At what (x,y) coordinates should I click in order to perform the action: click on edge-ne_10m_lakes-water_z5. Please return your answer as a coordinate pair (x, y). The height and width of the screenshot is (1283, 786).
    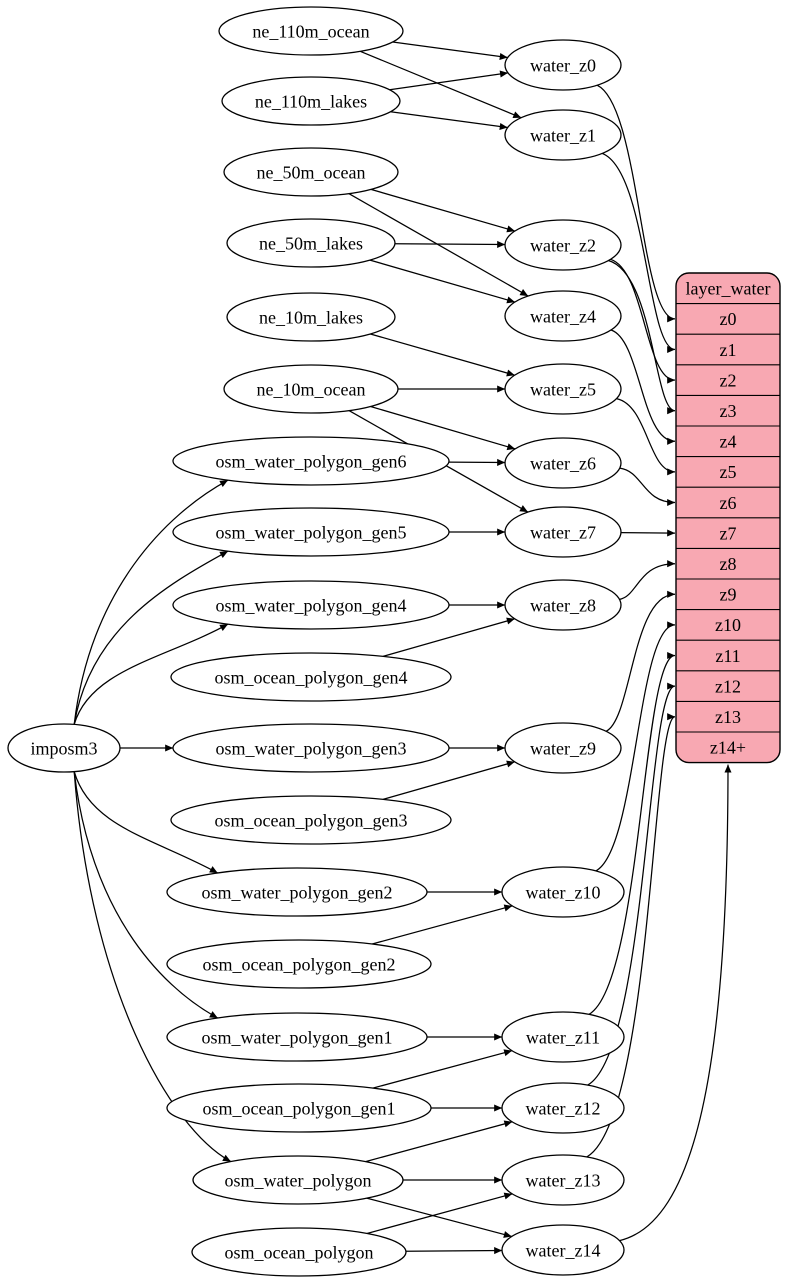
    Looking at the image, I should click on (442, 355).